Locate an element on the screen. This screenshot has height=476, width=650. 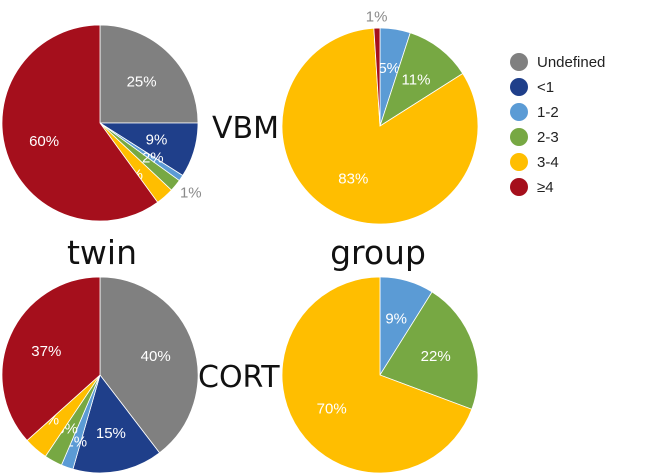
pie-cort-twin: 40%15%2%3%4%37% is located at coordinates (100, 375).